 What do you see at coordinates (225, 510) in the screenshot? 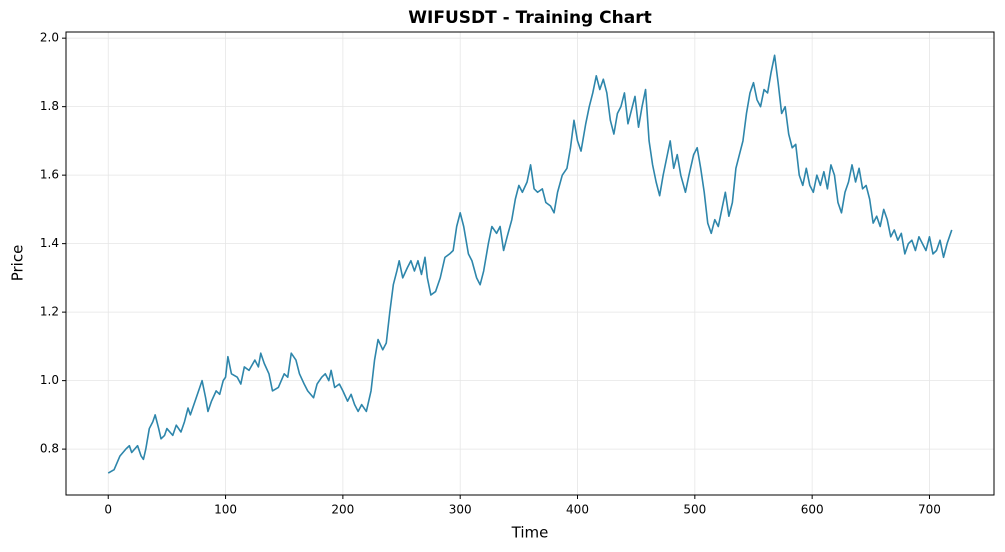
I see `x-tick-label: 100` at bounding box center [225, 510].